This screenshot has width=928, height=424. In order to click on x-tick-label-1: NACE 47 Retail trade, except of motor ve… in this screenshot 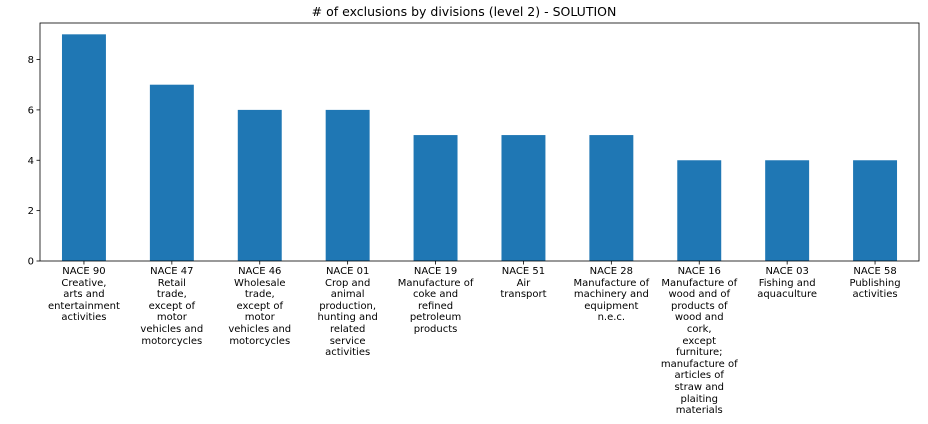, I will do `click(172, 306)`.